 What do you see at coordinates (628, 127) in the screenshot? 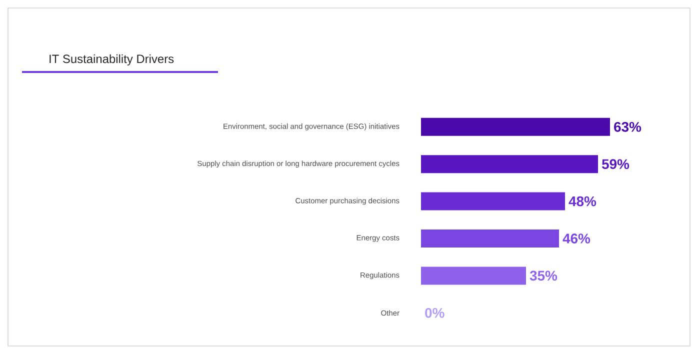
I see `data-label: 63%` at bounding box center [628, 127].